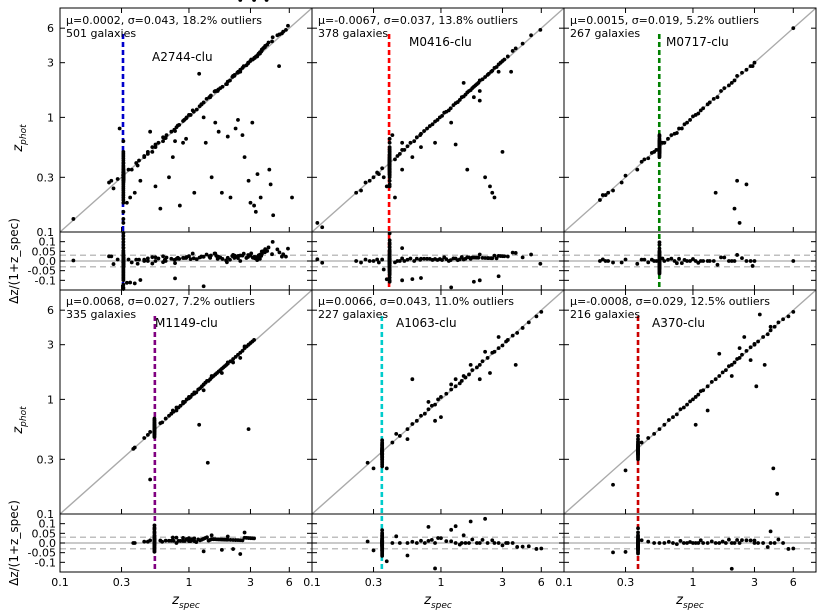  Describe the element at coordinates (46, 177) in the screenshot. I see `y-tick-label: 0.3` at that location.